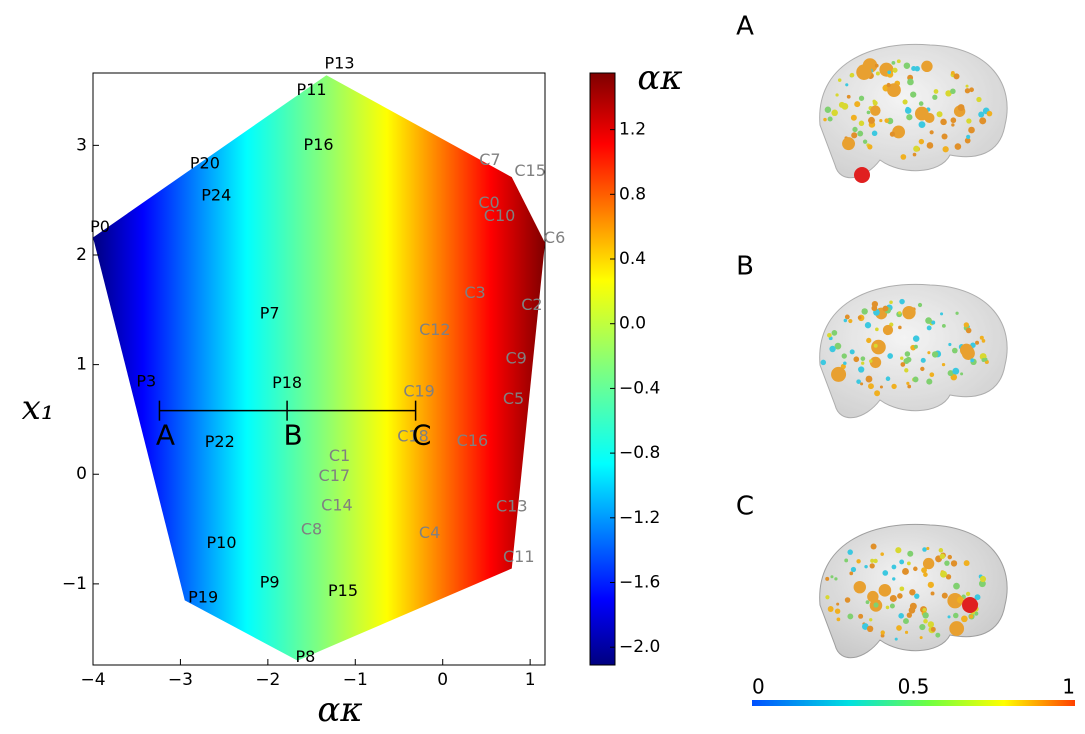 This screenshot has height=734, width=1085. Describe the element at coordinates (913, 703) in the screenshot. I see `brain-colorbar` at that location.